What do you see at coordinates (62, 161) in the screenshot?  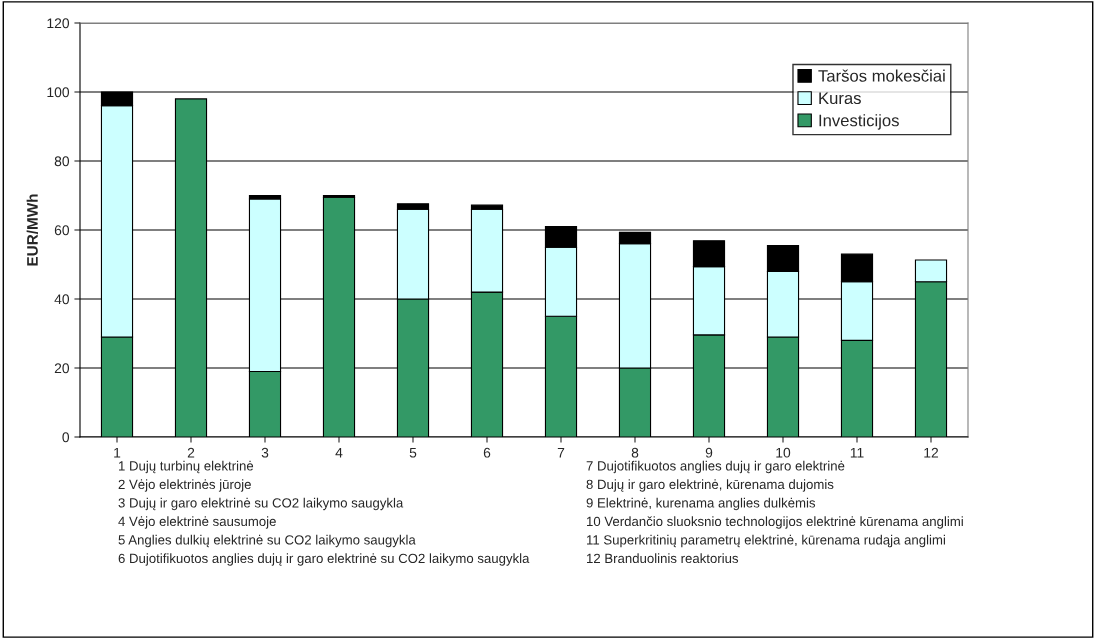 I see `y-tick-label: 80` at bounding box center [62, 161].